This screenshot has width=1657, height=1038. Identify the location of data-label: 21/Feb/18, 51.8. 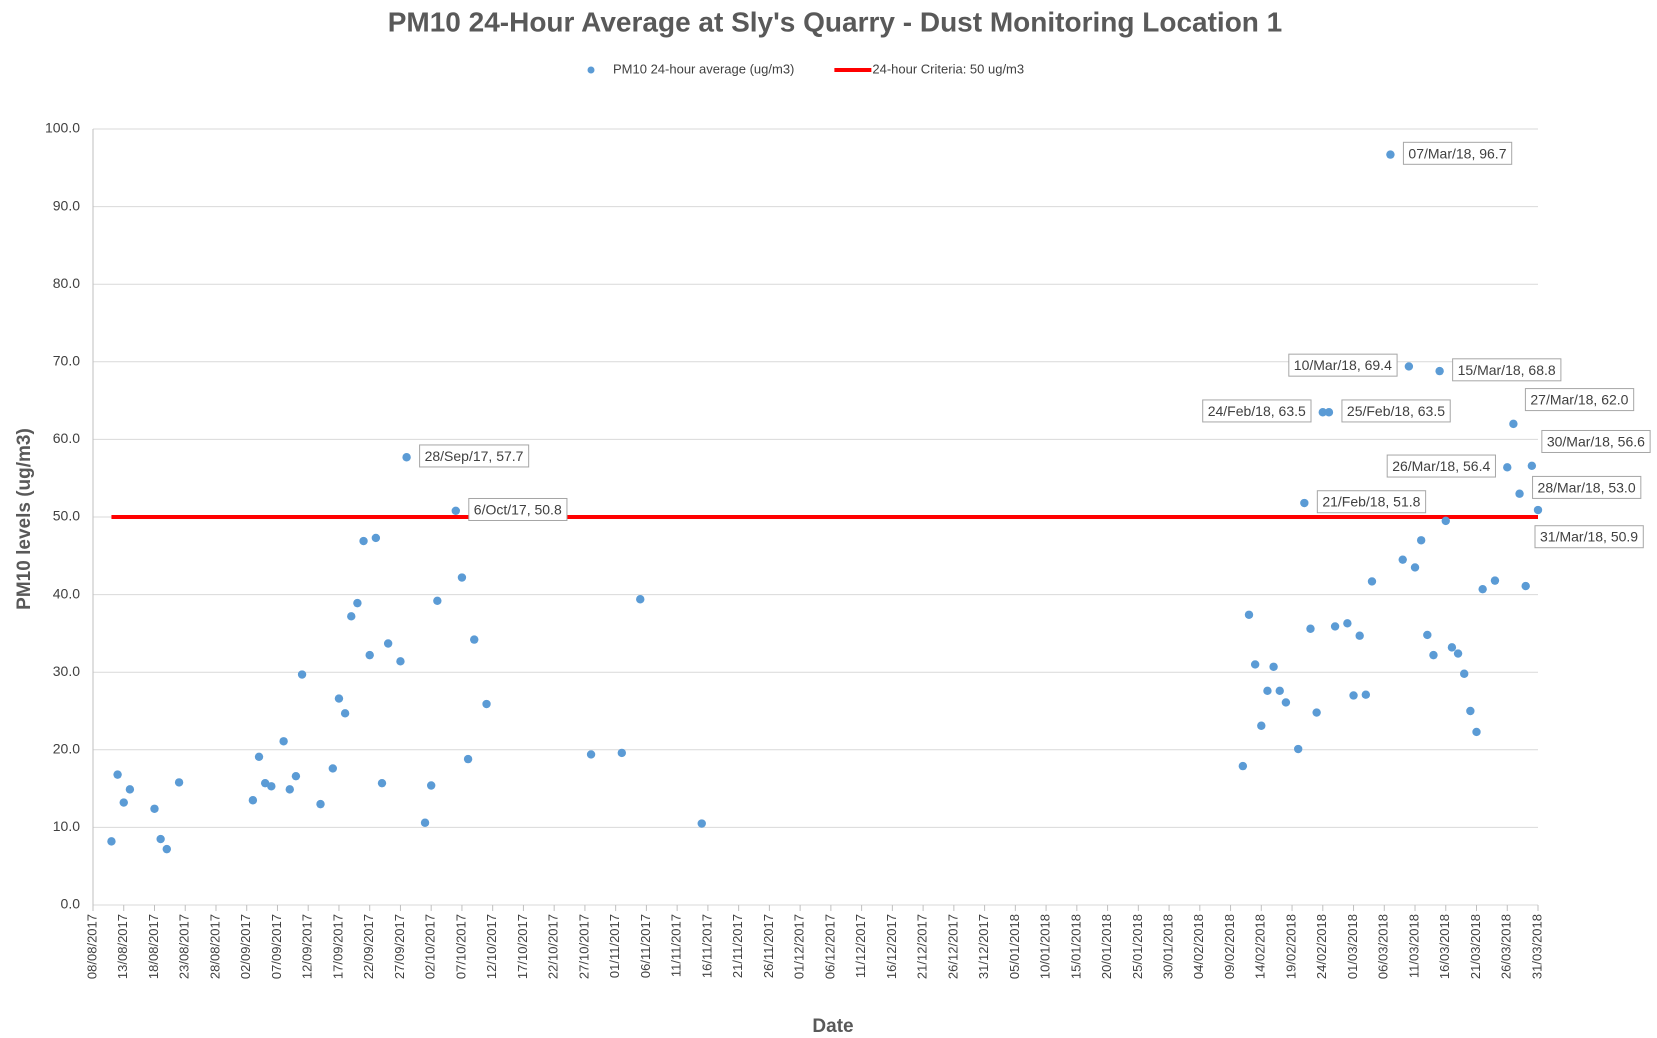
(1371, 502).